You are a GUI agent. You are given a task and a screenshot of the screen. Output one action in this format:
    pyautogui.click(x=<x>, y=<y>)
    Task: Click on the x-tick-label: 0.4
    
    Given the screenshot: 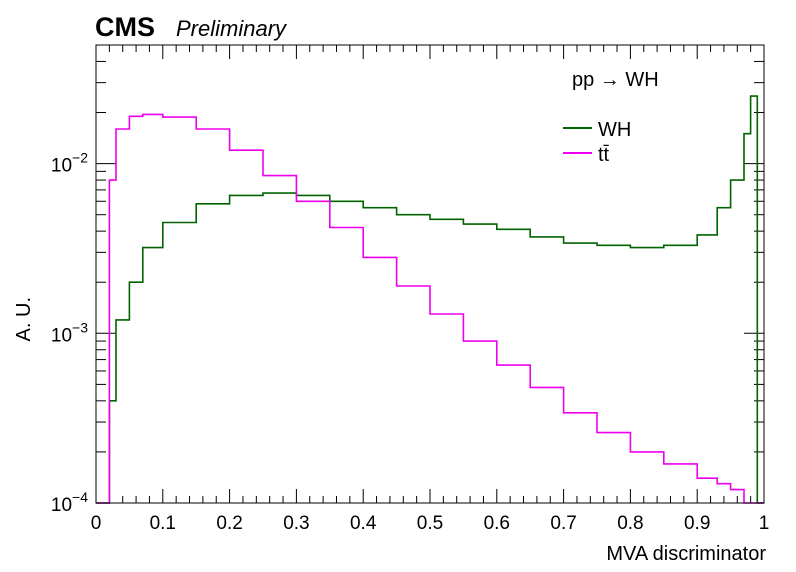 What is the action you would take?
    pyautogui.click(x=363, y=523)
    